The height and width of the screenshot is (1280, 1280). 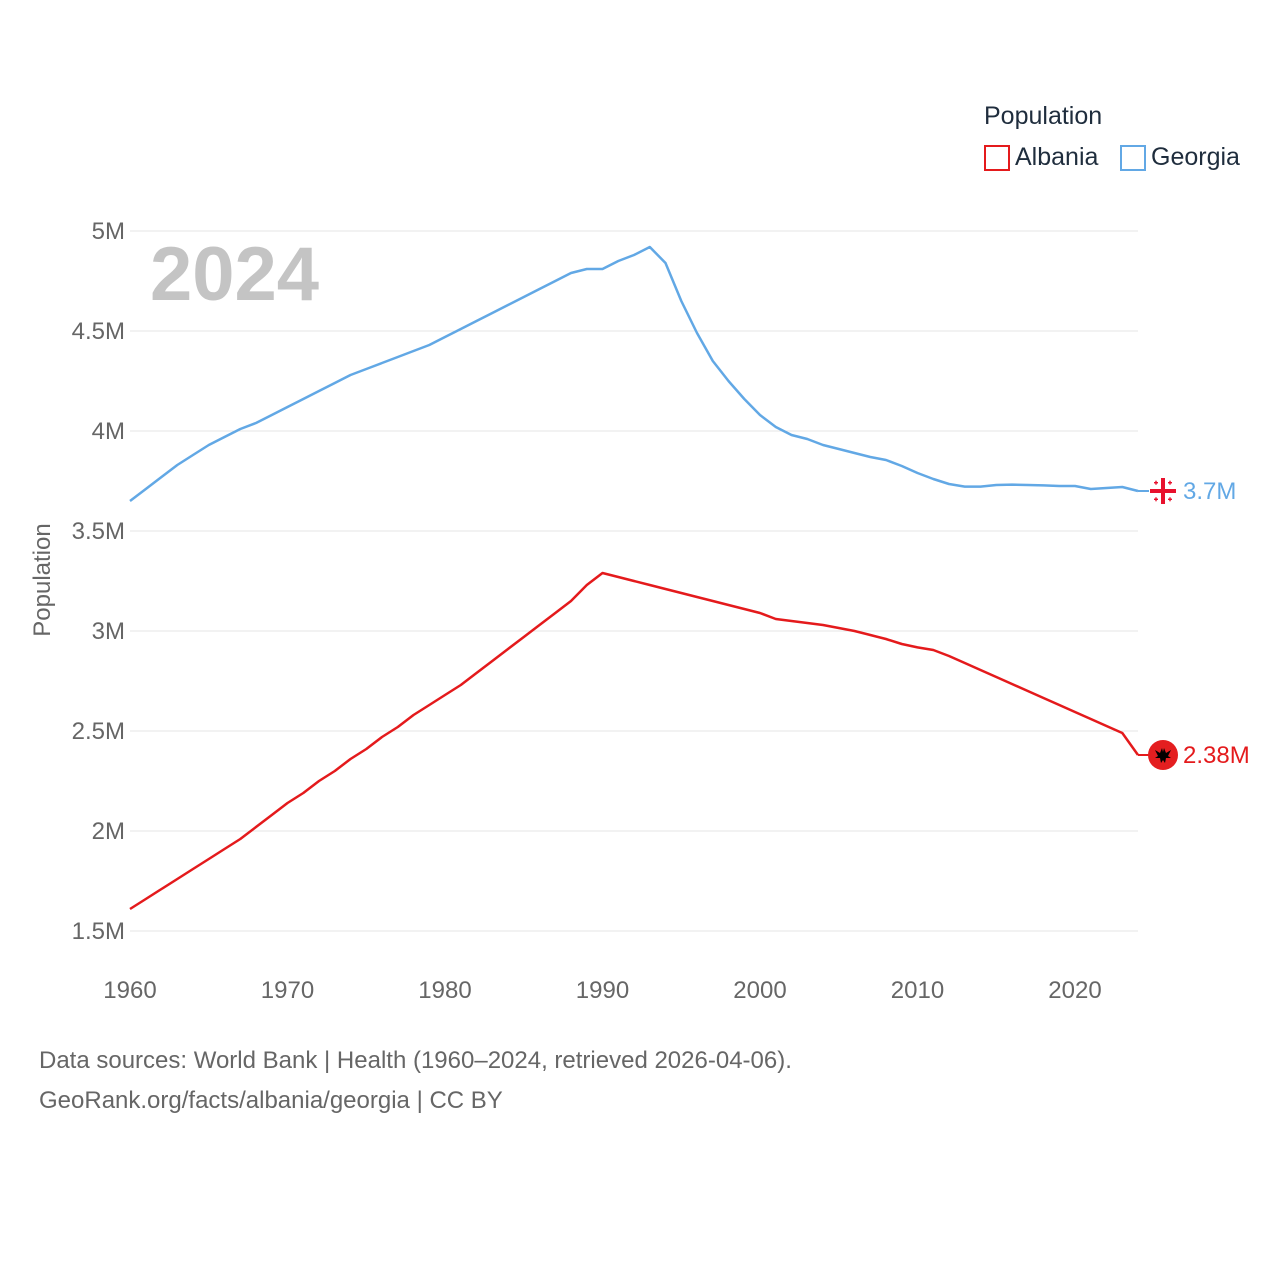 I want to click on y-axis-label: Population, so click(x=42, y=579).